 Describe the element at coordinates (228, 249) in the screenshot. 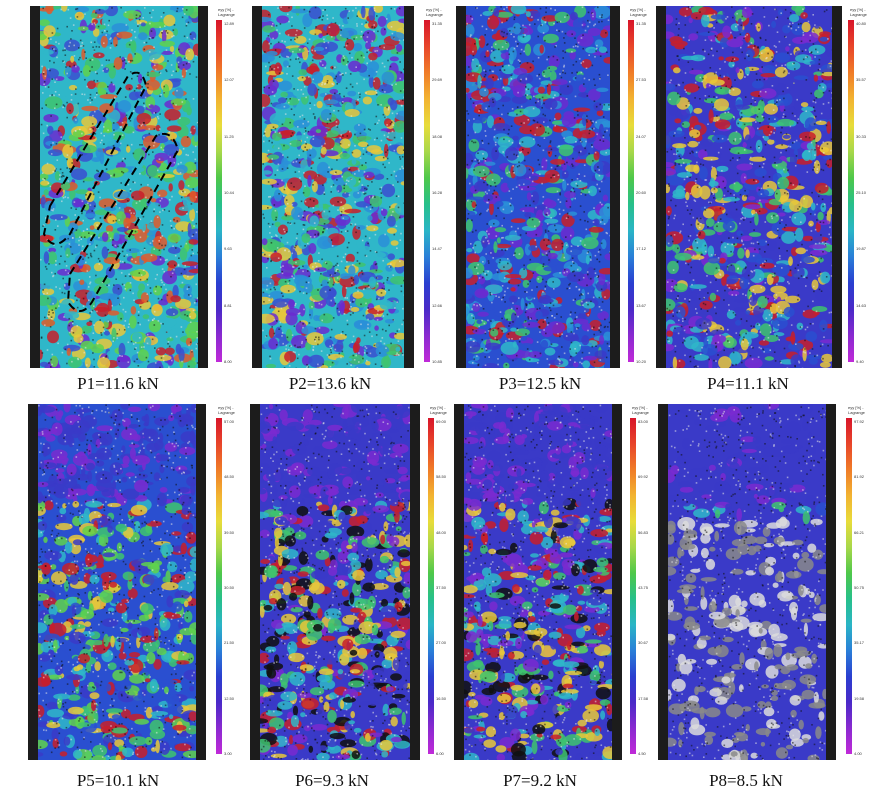

I see `colorbar-tick-label: 9.63` at that location.